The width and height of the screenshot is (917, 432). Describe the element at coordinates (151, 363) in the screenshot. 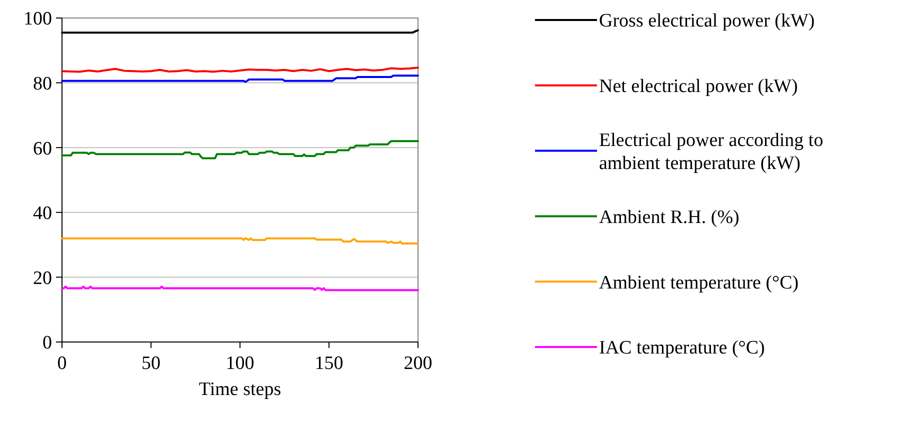

I see `x-tick-label: 50` at that location.